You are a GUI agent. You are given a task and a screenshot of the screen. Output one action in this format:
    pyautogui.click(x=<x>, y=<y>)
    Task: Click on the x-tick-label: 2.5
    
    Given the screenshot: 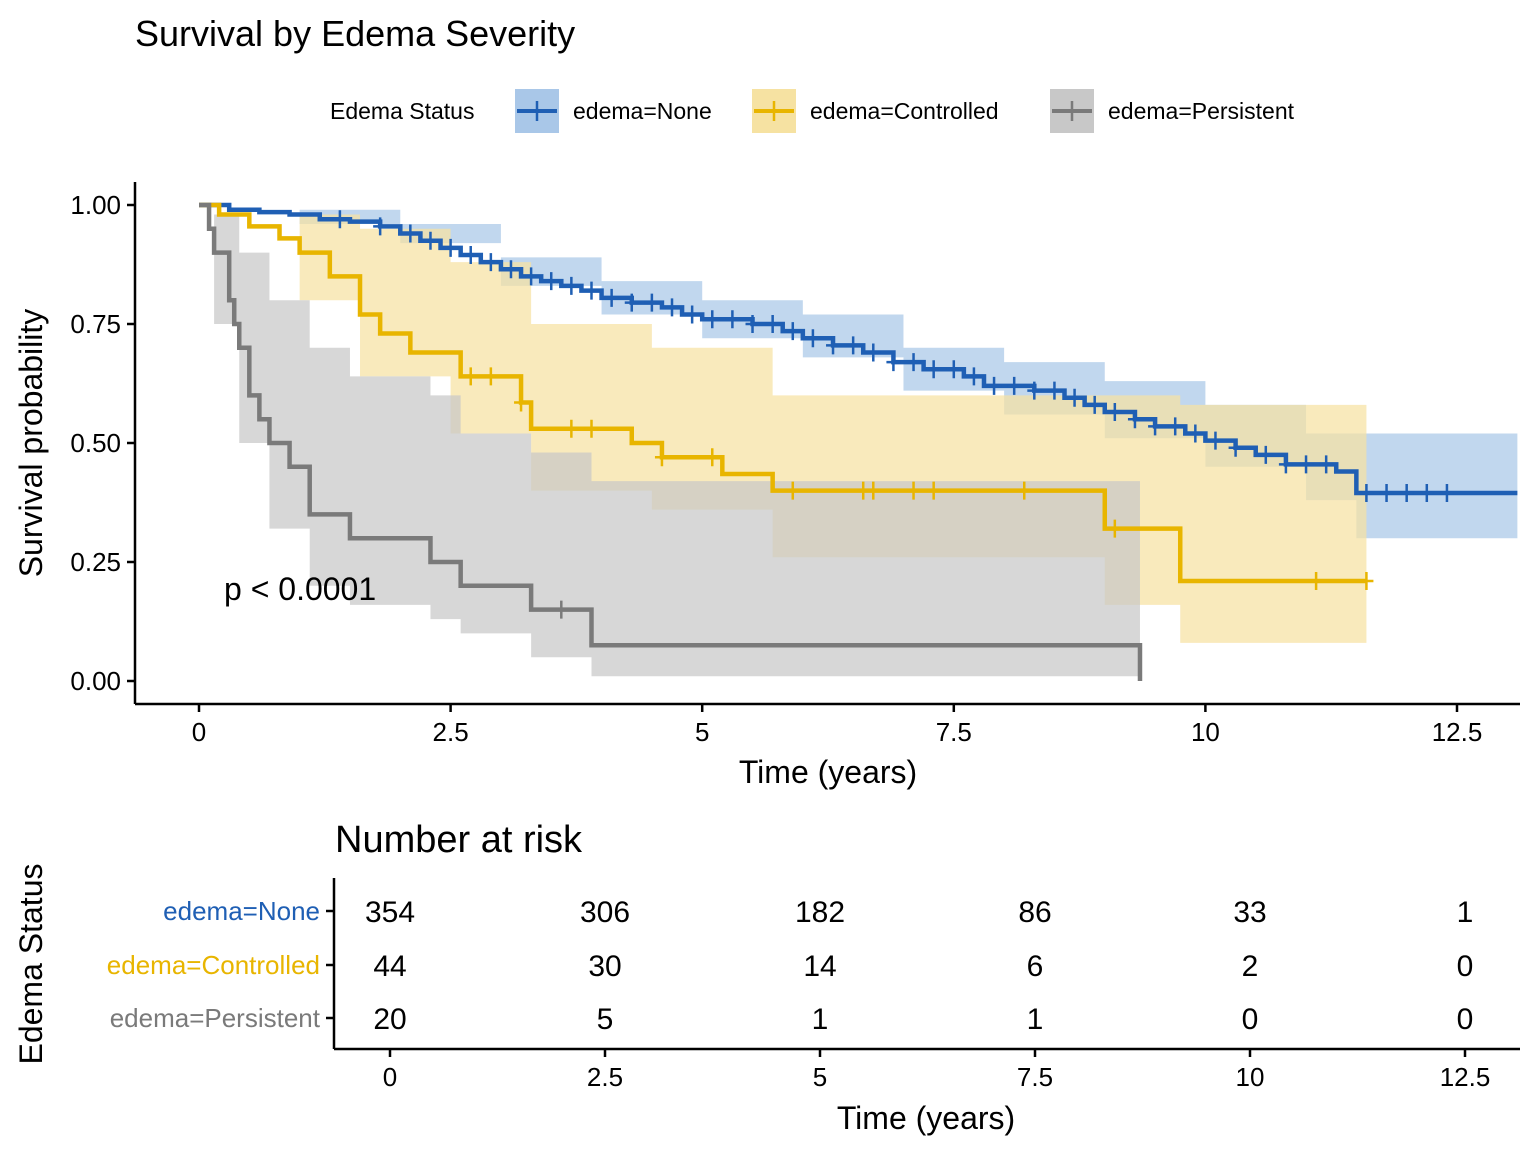 What is the action you would take?
    pyautogui.click(x=451, y=732)
    